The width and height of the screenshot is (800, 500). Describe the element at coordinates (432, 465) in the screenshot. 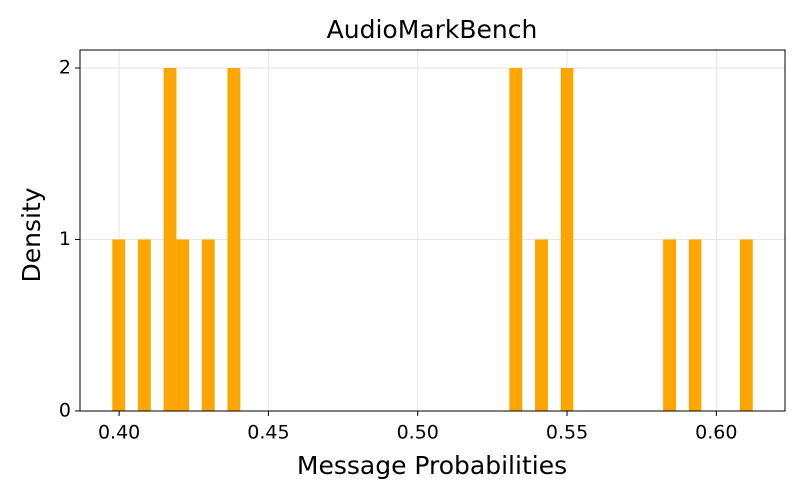

I see `x-axis-label: Message Probabilities` at that location.